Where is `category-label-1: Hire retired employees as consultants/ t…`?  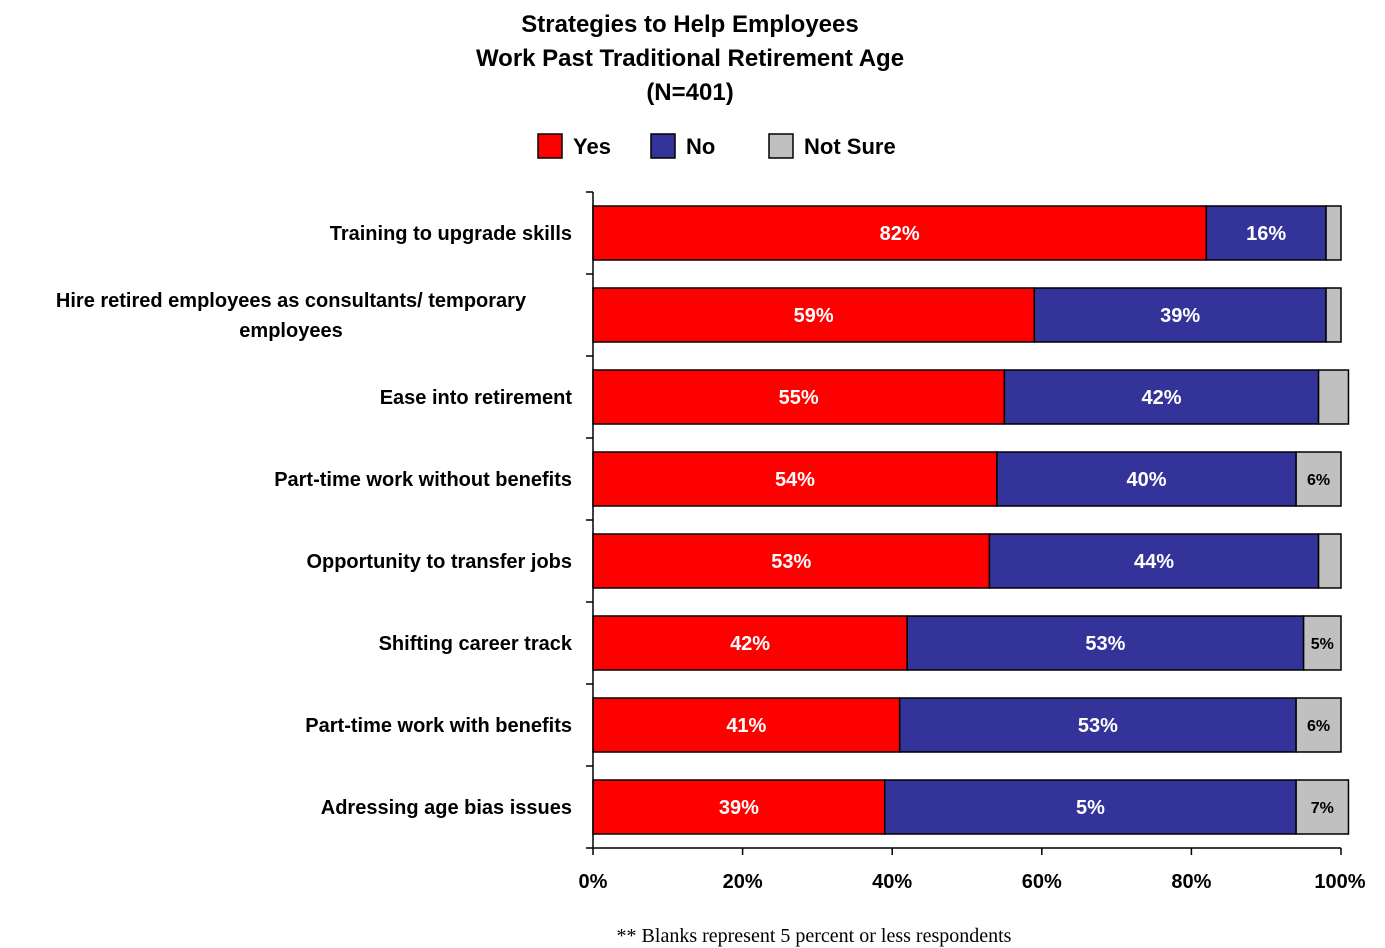 category-label-1: Hire retired employees as consultants/ t… is located at coordinates (291, 316).